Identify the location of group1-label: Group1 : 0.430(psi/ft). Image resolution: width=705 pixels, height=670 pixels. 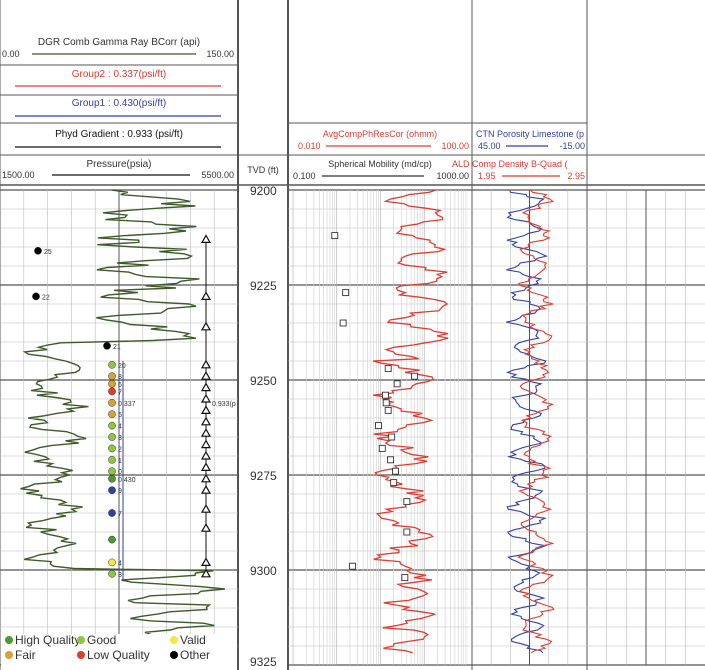
(119, 103).